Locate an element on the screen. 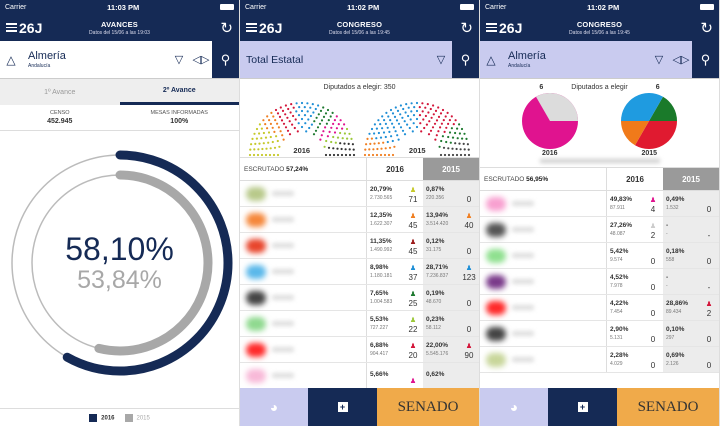 The height and width of the screenshot is (426, 720). result-2016: 6,88% 904.417 ♟ 20 is located at coordinates (394, 349).